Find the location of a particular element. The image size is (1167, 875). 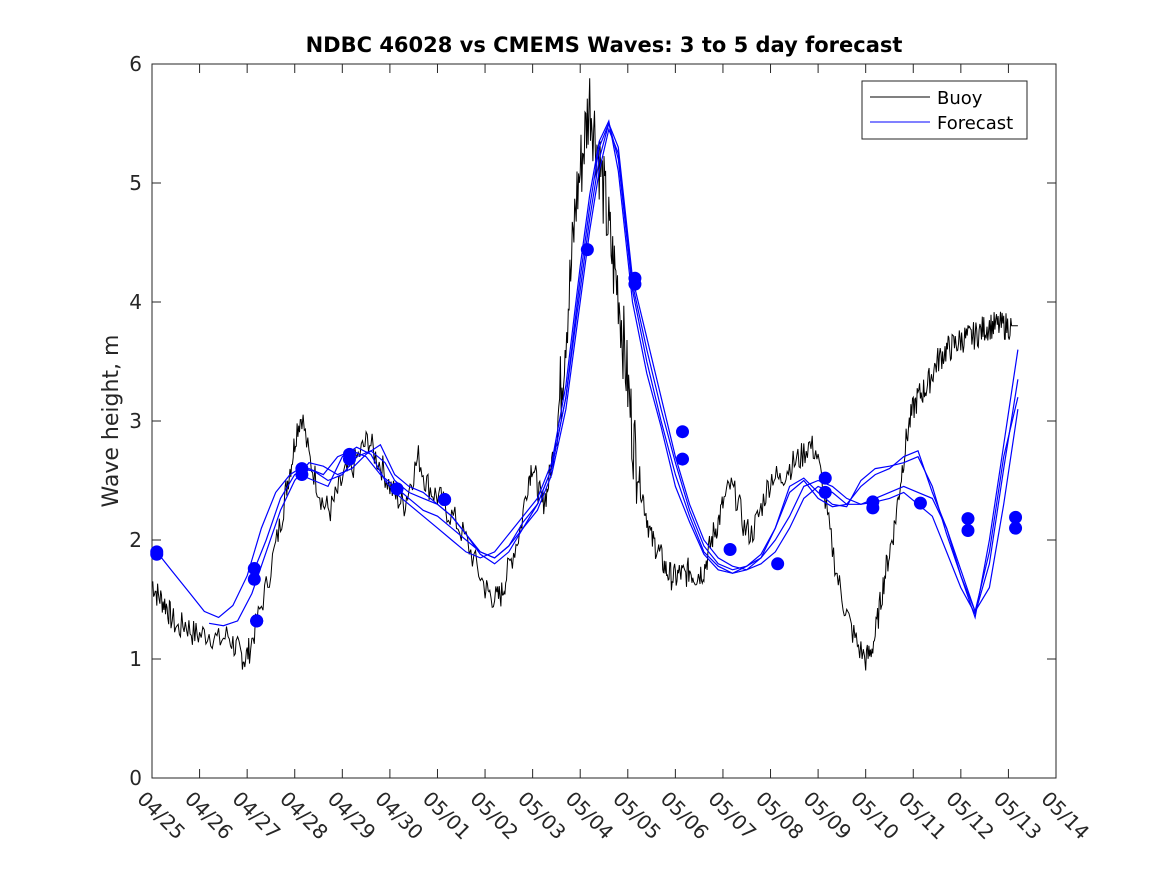

legend-box is located at coordinates (944, 110).